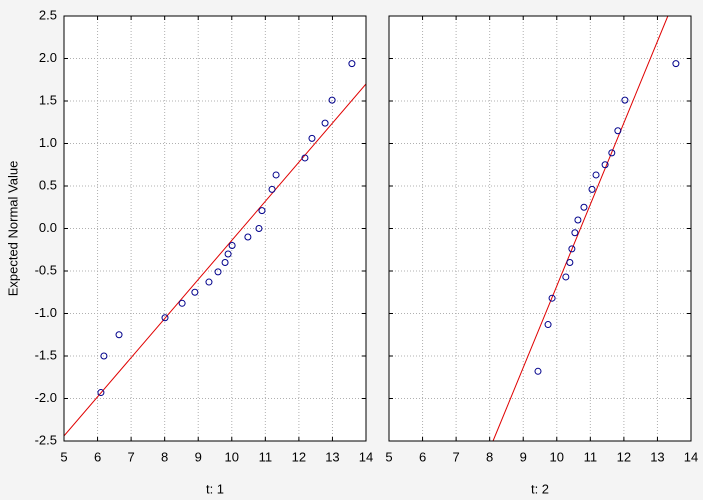  Describe the element at coordinates (48, 142) in the screenshot. I see `y-tick-label: 1.0` at that location.